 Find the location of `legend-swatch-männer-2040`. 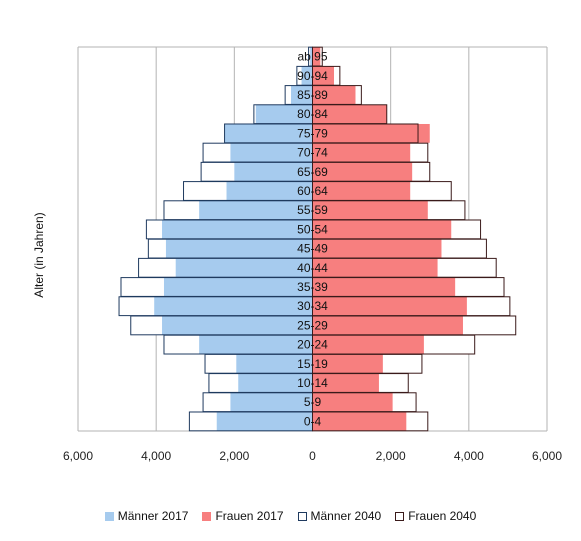

legend-swatch-männer-2040 is located at coordinates (302, 516).